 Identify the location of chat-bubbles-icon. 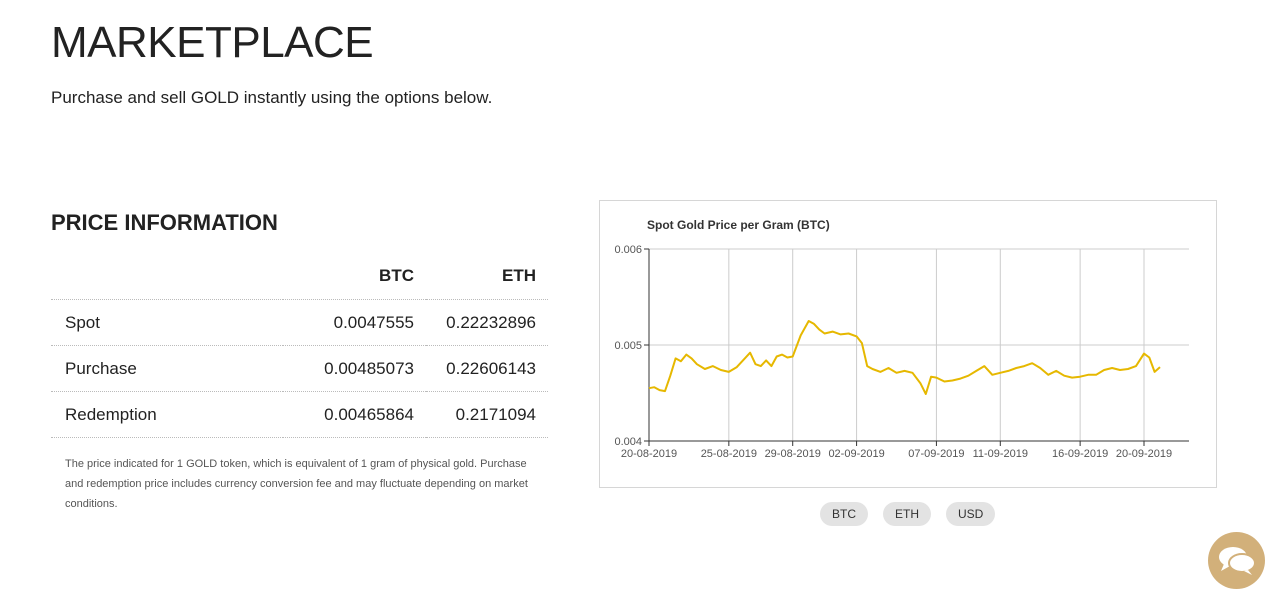
(1237, 561).